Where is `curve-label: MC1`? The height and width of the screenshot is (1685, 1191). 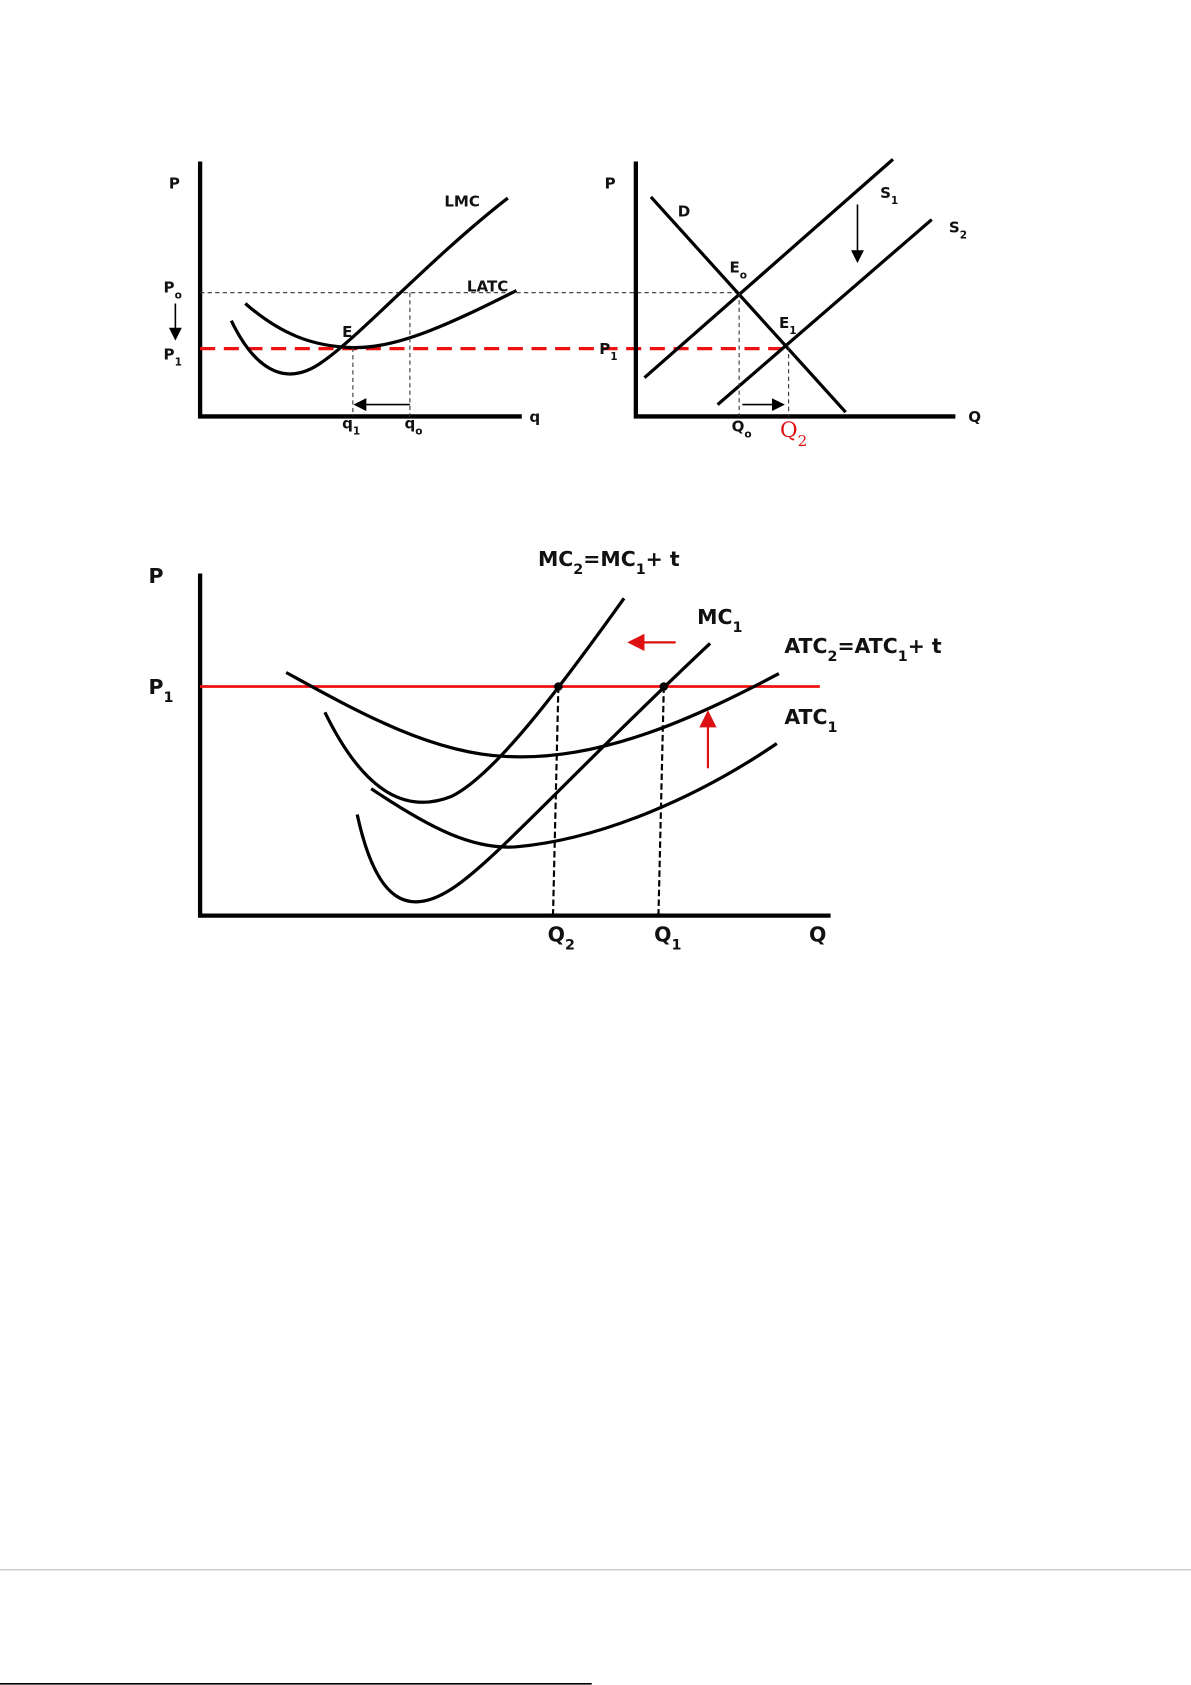
curve-label: MC1 is located at coordinates (719, 620).